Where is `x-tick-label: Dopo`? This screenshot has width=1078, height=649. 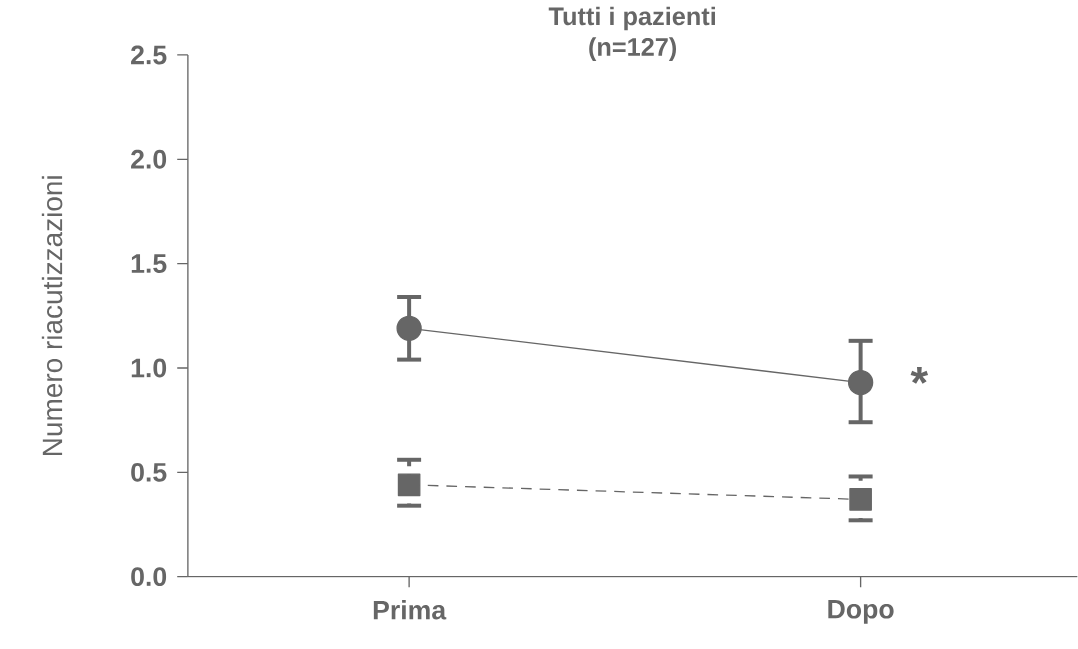
x-tick-label: Dopo is located at coordinates (861, 612).